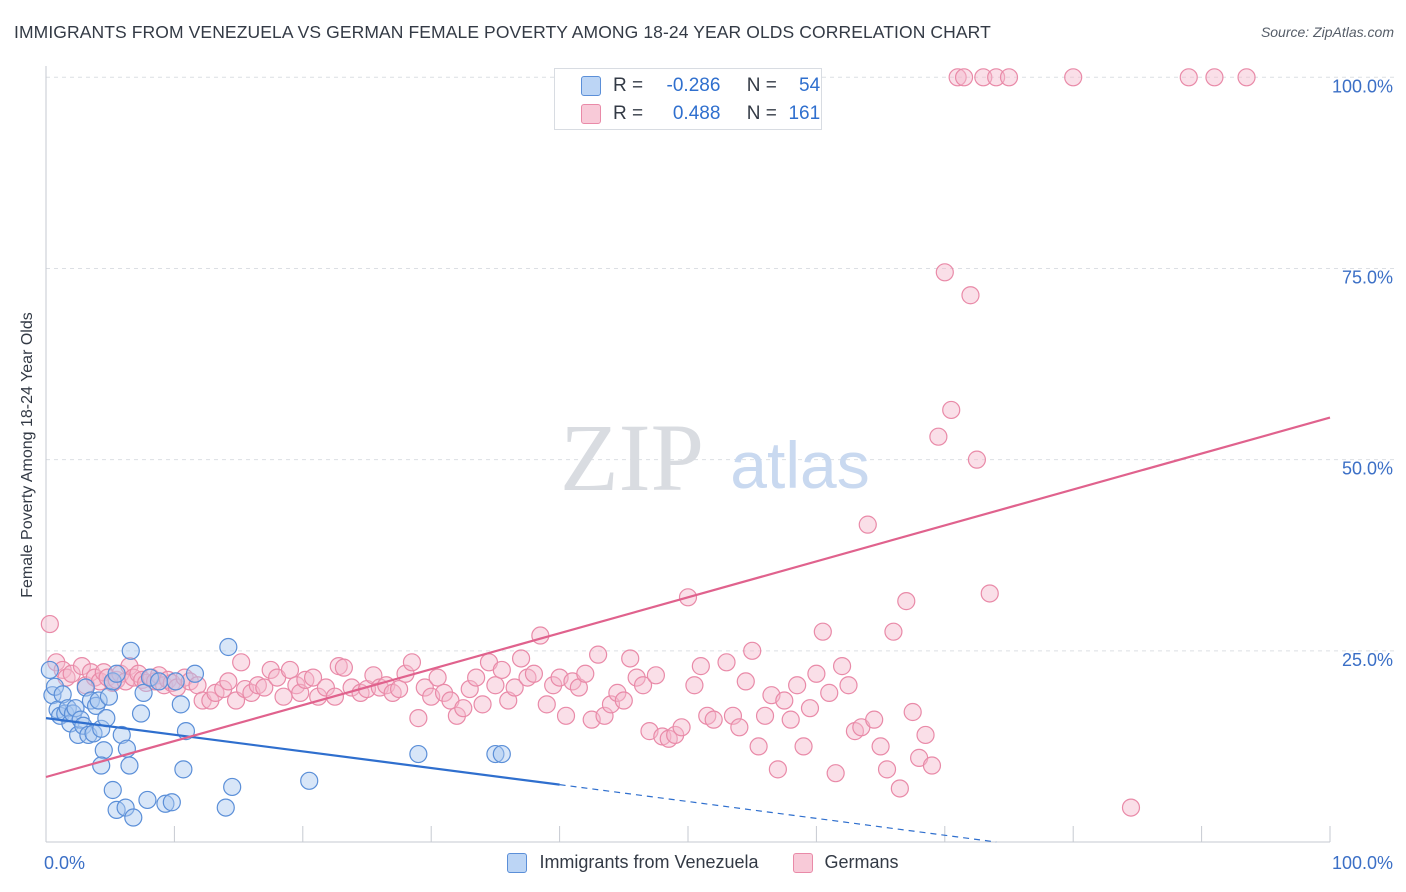 This screenshot has width=1406, height=892. I want to click on x-tick-label: 100.0%, so click(1362, 863).